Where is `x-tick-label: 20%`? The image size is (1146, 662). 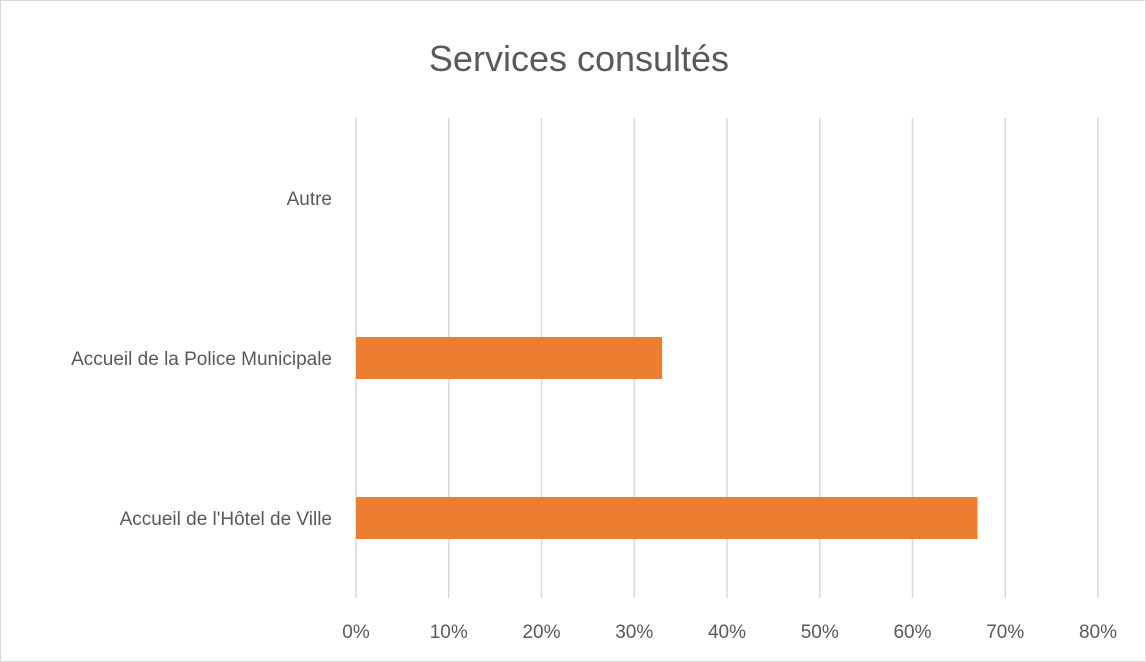 x-tick-label: 20% is located at coordinates (541, 632).